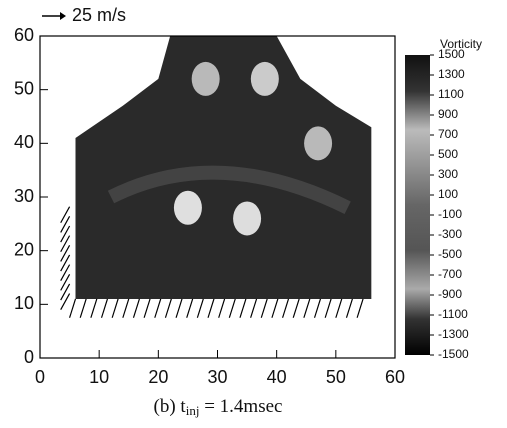 The image size is (507, 428). I want to click on colorbar-tick-label: 100, so click(448, 194).